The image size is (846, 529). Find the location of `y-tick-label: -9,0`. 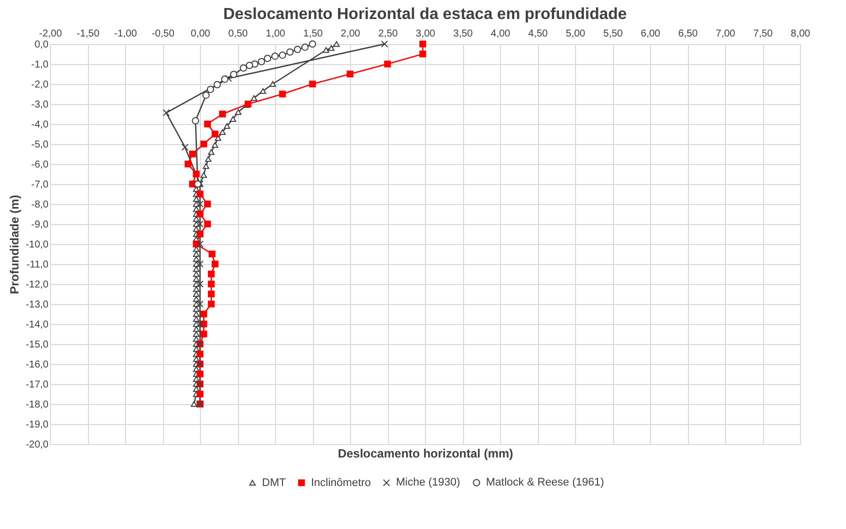

y-tick-label: -9,0 is located at coordinates (40, 225).